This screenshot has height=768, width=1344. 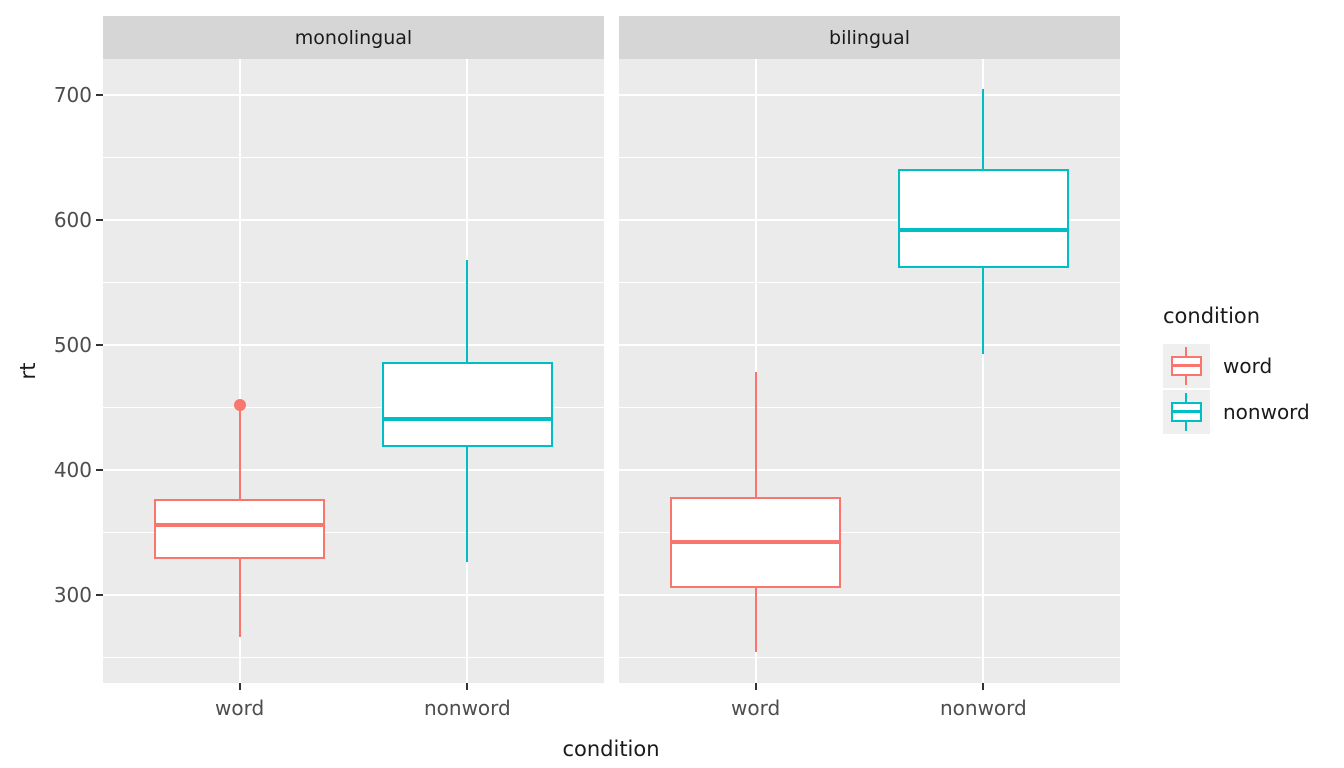 I want to click on y-tick-label-500: 500, so click(x=72, y=345).